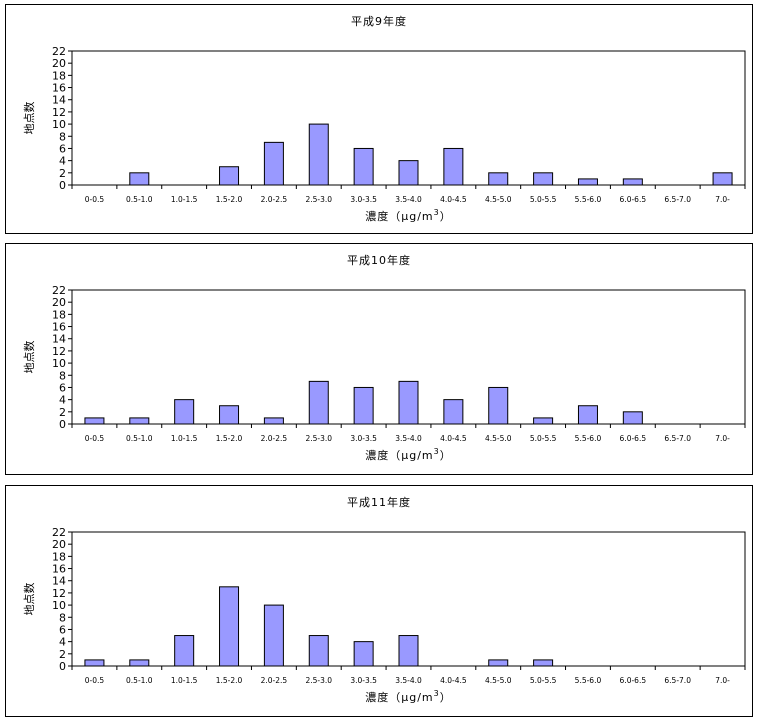 The height and width of the screenshot is (723, 759). I want to click on x-tick-label: 6.5-7.0, so click(677, 680).